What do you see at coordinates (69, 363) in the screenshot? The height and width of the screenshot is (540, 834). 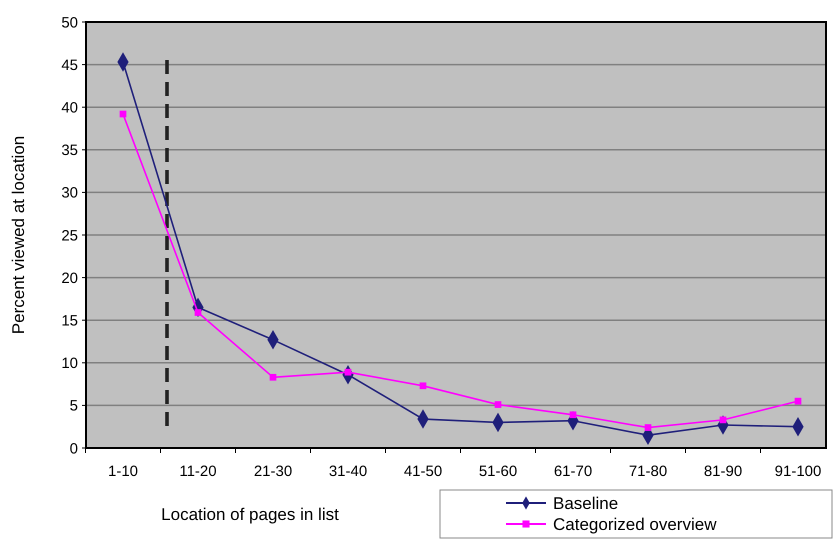 I see `y-tick-label: 10` at bounding box center [69, 363].